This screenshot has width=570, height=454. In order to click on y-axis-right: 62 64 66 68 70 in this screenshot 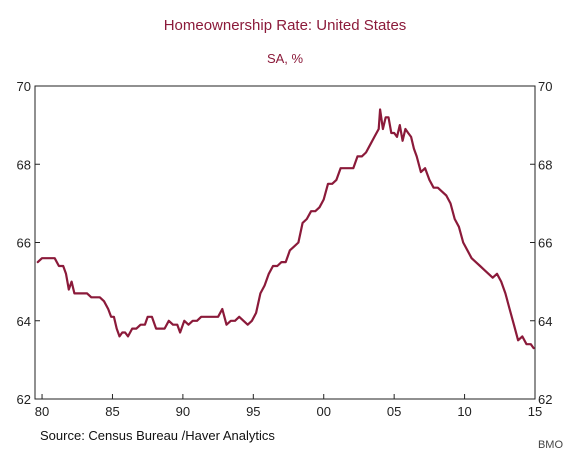, I will do `click(541, 243)`.